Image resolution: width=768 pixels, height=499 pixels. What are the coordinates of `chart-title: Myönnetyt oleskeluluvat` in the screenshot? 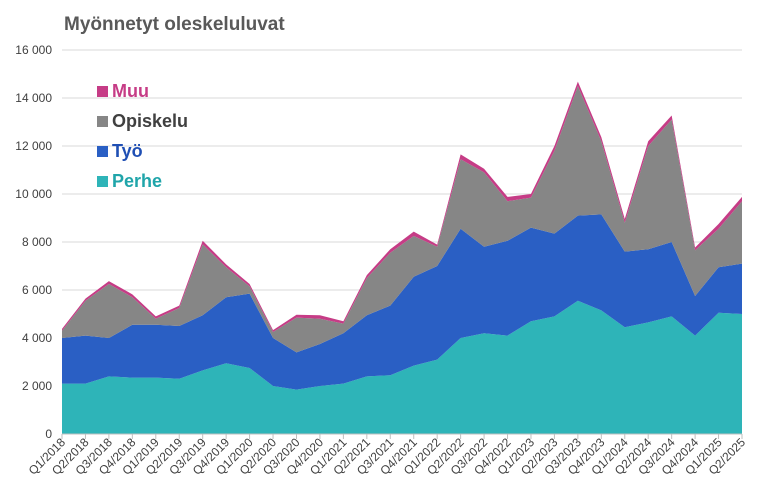 It's located at (174, 24).